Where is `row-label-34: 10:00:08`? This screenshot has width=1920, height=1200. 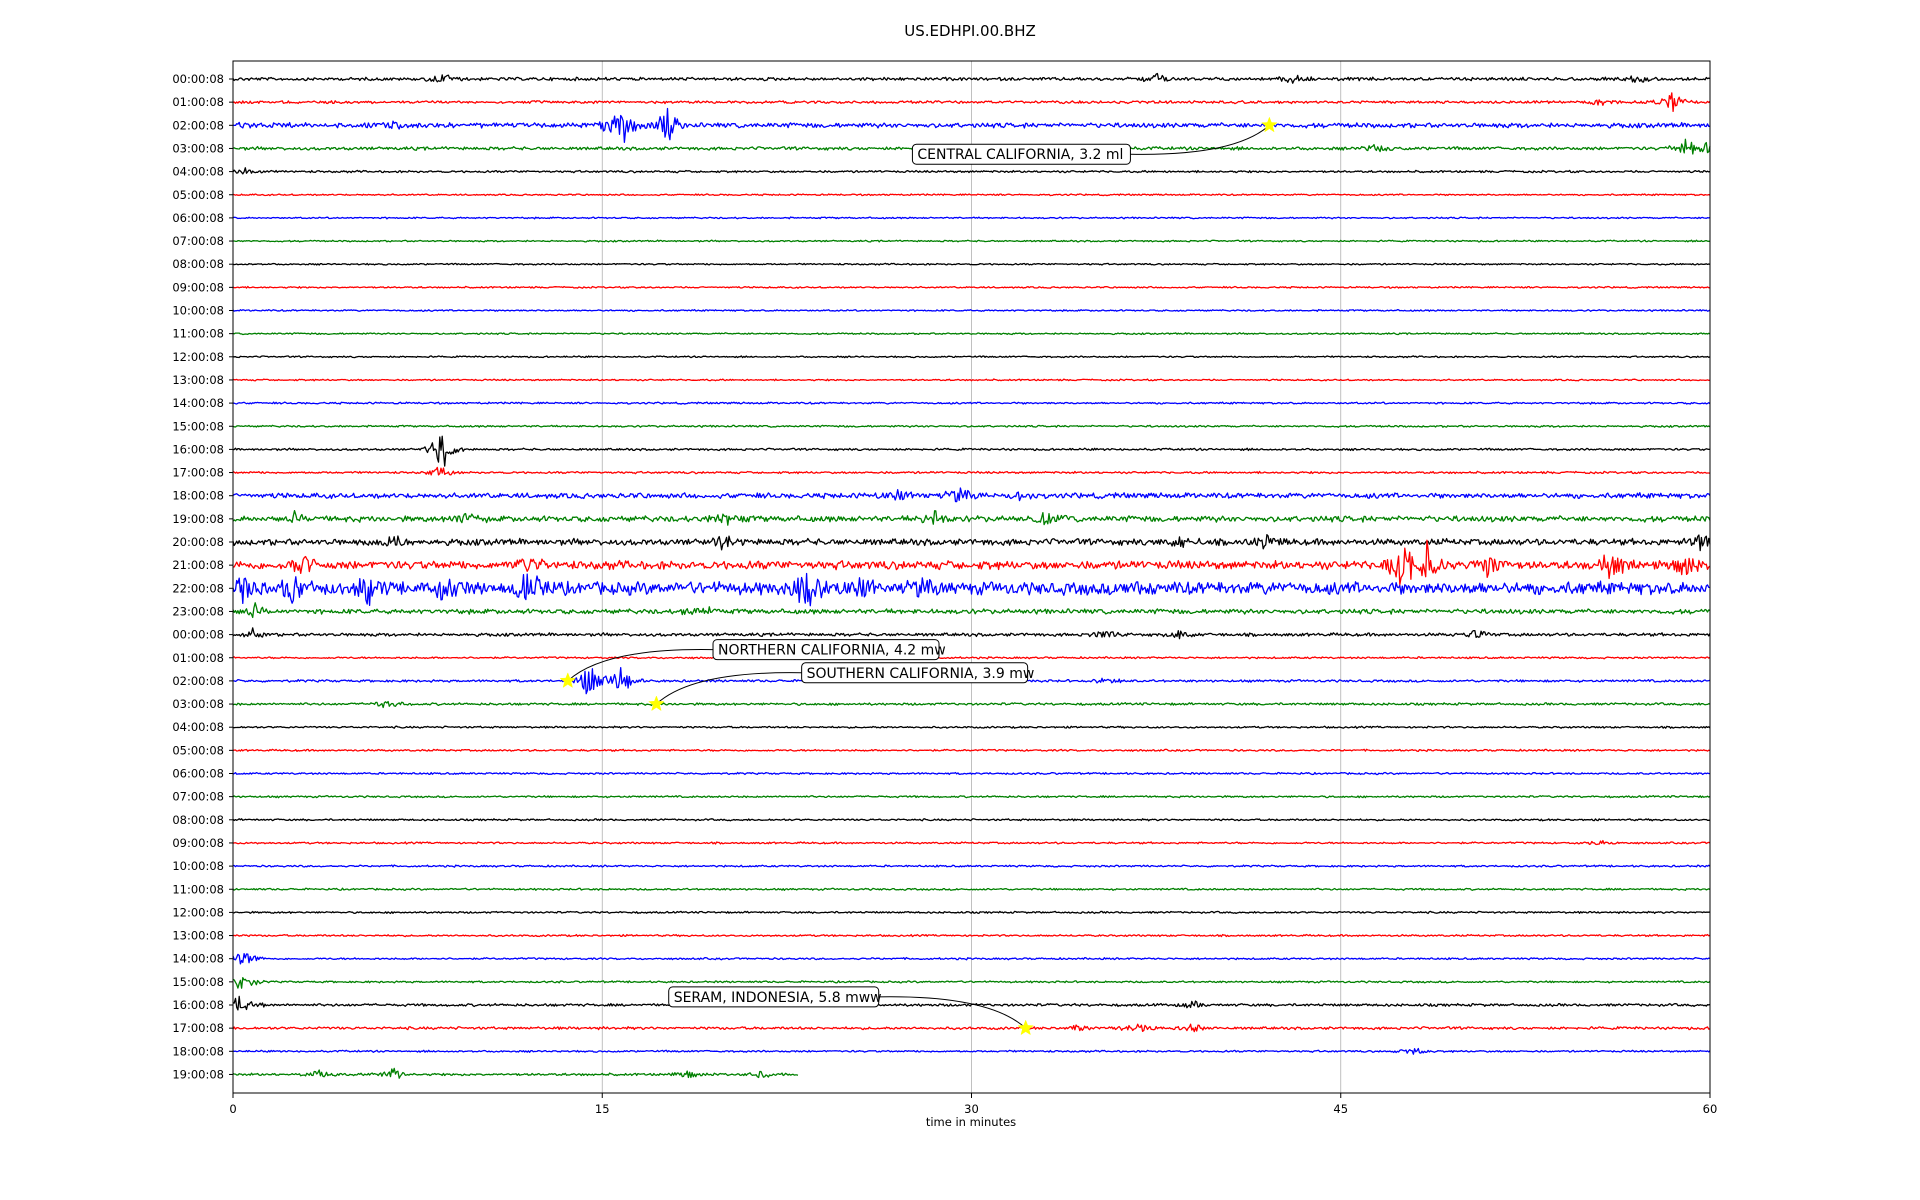
row-label-34: 10:00:08 is located at coordinates (198, 866).